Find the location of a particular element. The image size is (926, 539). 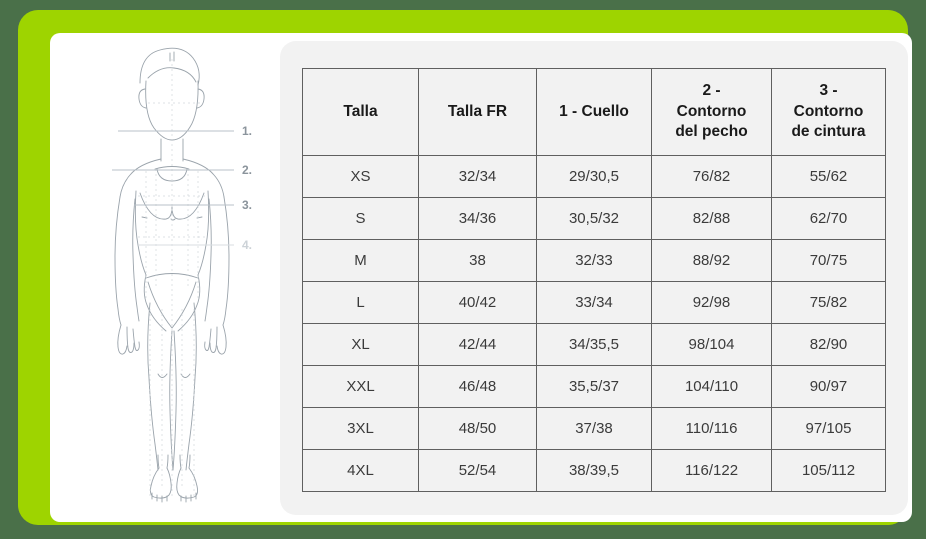

marker-1-label: 1. is located at coordinates (247, 131).